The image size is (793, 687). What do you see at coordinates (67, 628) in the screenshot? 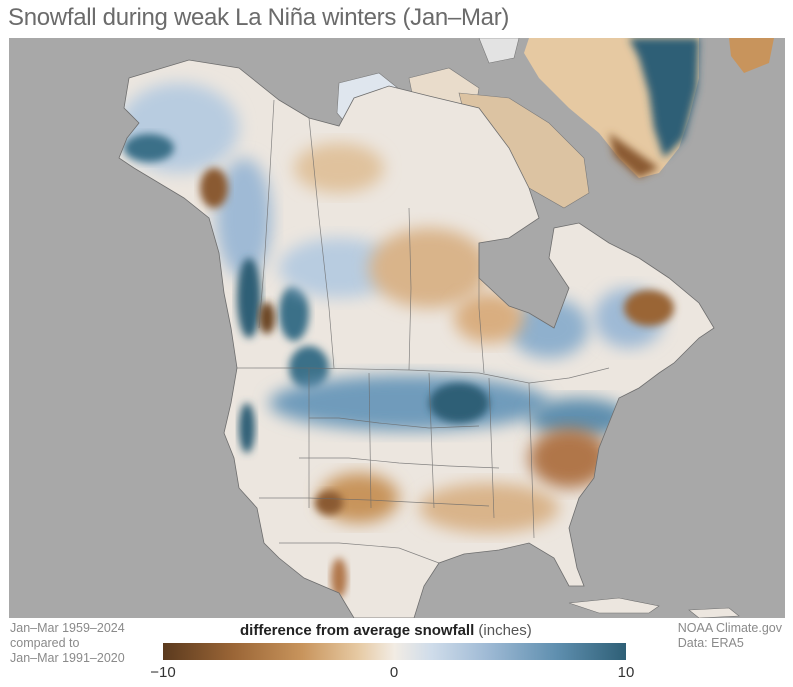
I see `period-note-line1: Jan–Mar 1959–2024` at bounding box center [67, 628].